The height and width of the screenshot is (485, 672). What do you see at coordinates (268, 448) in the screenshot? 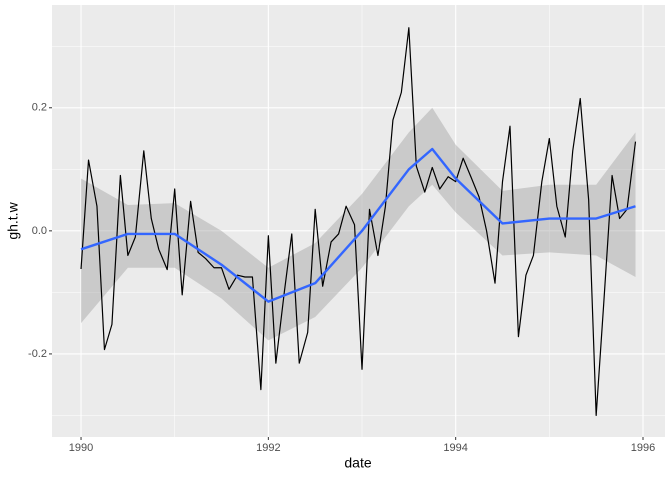
I see `x-tick-label: 1992` at bounding box center [268, 448].